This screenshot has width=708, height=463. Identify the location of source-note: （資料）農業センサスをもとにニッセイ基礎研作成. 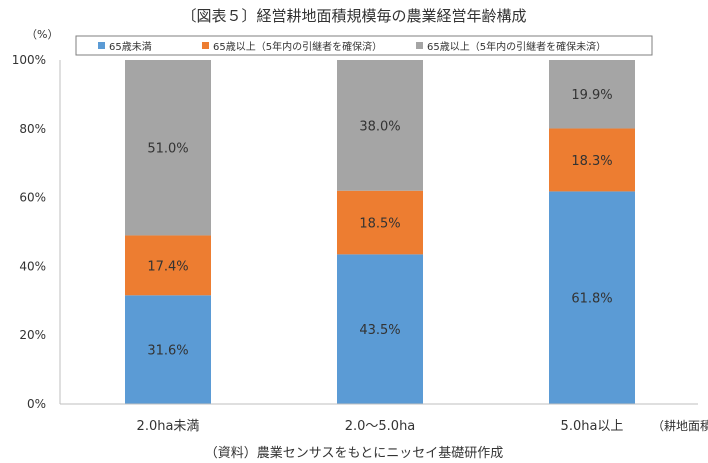
(354, 453).